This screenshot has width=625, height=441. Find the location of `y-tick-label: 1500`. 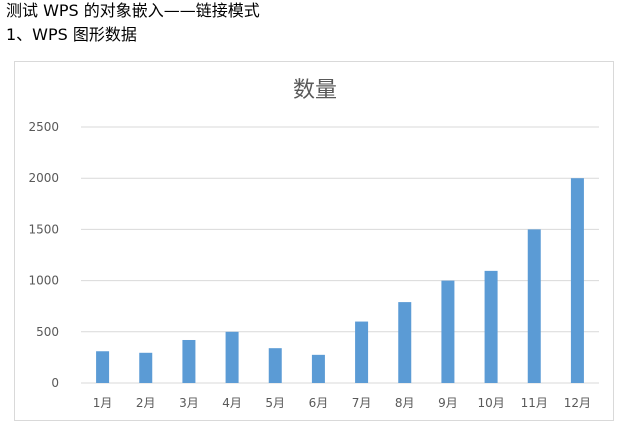

y-tick-label: 1500 is located at coordinates (43, 229).